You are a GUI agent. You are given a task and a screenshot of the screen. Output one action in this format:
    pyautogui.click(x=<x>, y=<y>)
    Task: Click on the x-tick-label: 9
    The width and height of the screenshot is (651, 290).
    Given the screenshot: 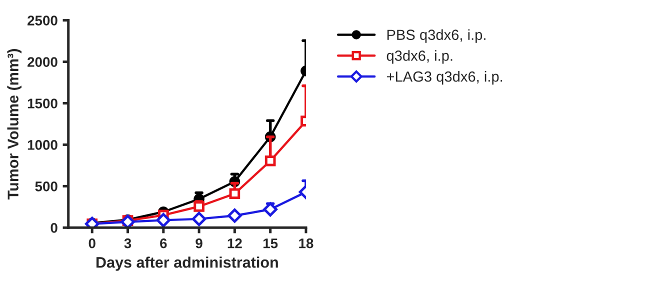 What is the action you would take?
    pyautogui.click(x=199, y=243)
    